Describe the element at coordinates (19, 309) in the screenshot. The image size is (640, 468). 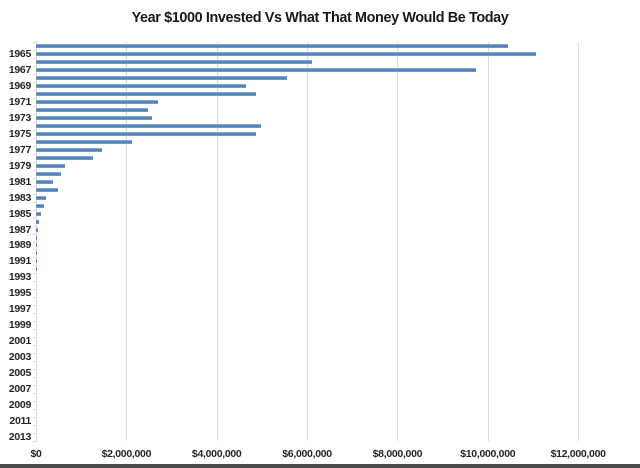
I see `y-axis-label: 1997` at that location.